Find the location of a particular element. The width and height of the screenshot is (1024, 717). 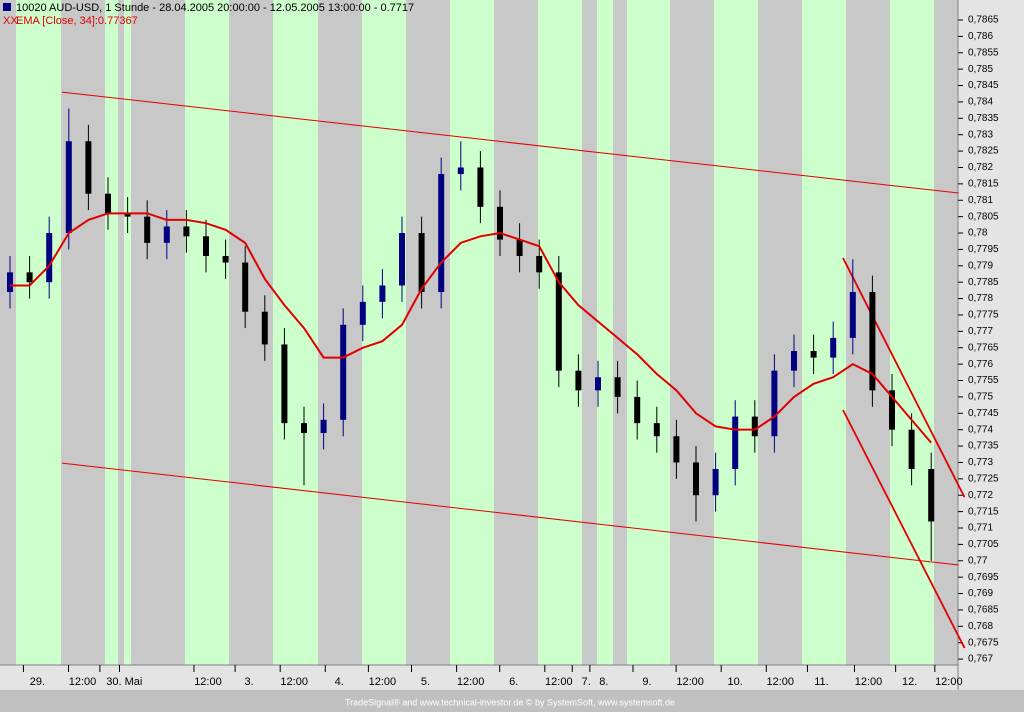

y-tick-label: 0,7855 is located at coordinates (983, 52).